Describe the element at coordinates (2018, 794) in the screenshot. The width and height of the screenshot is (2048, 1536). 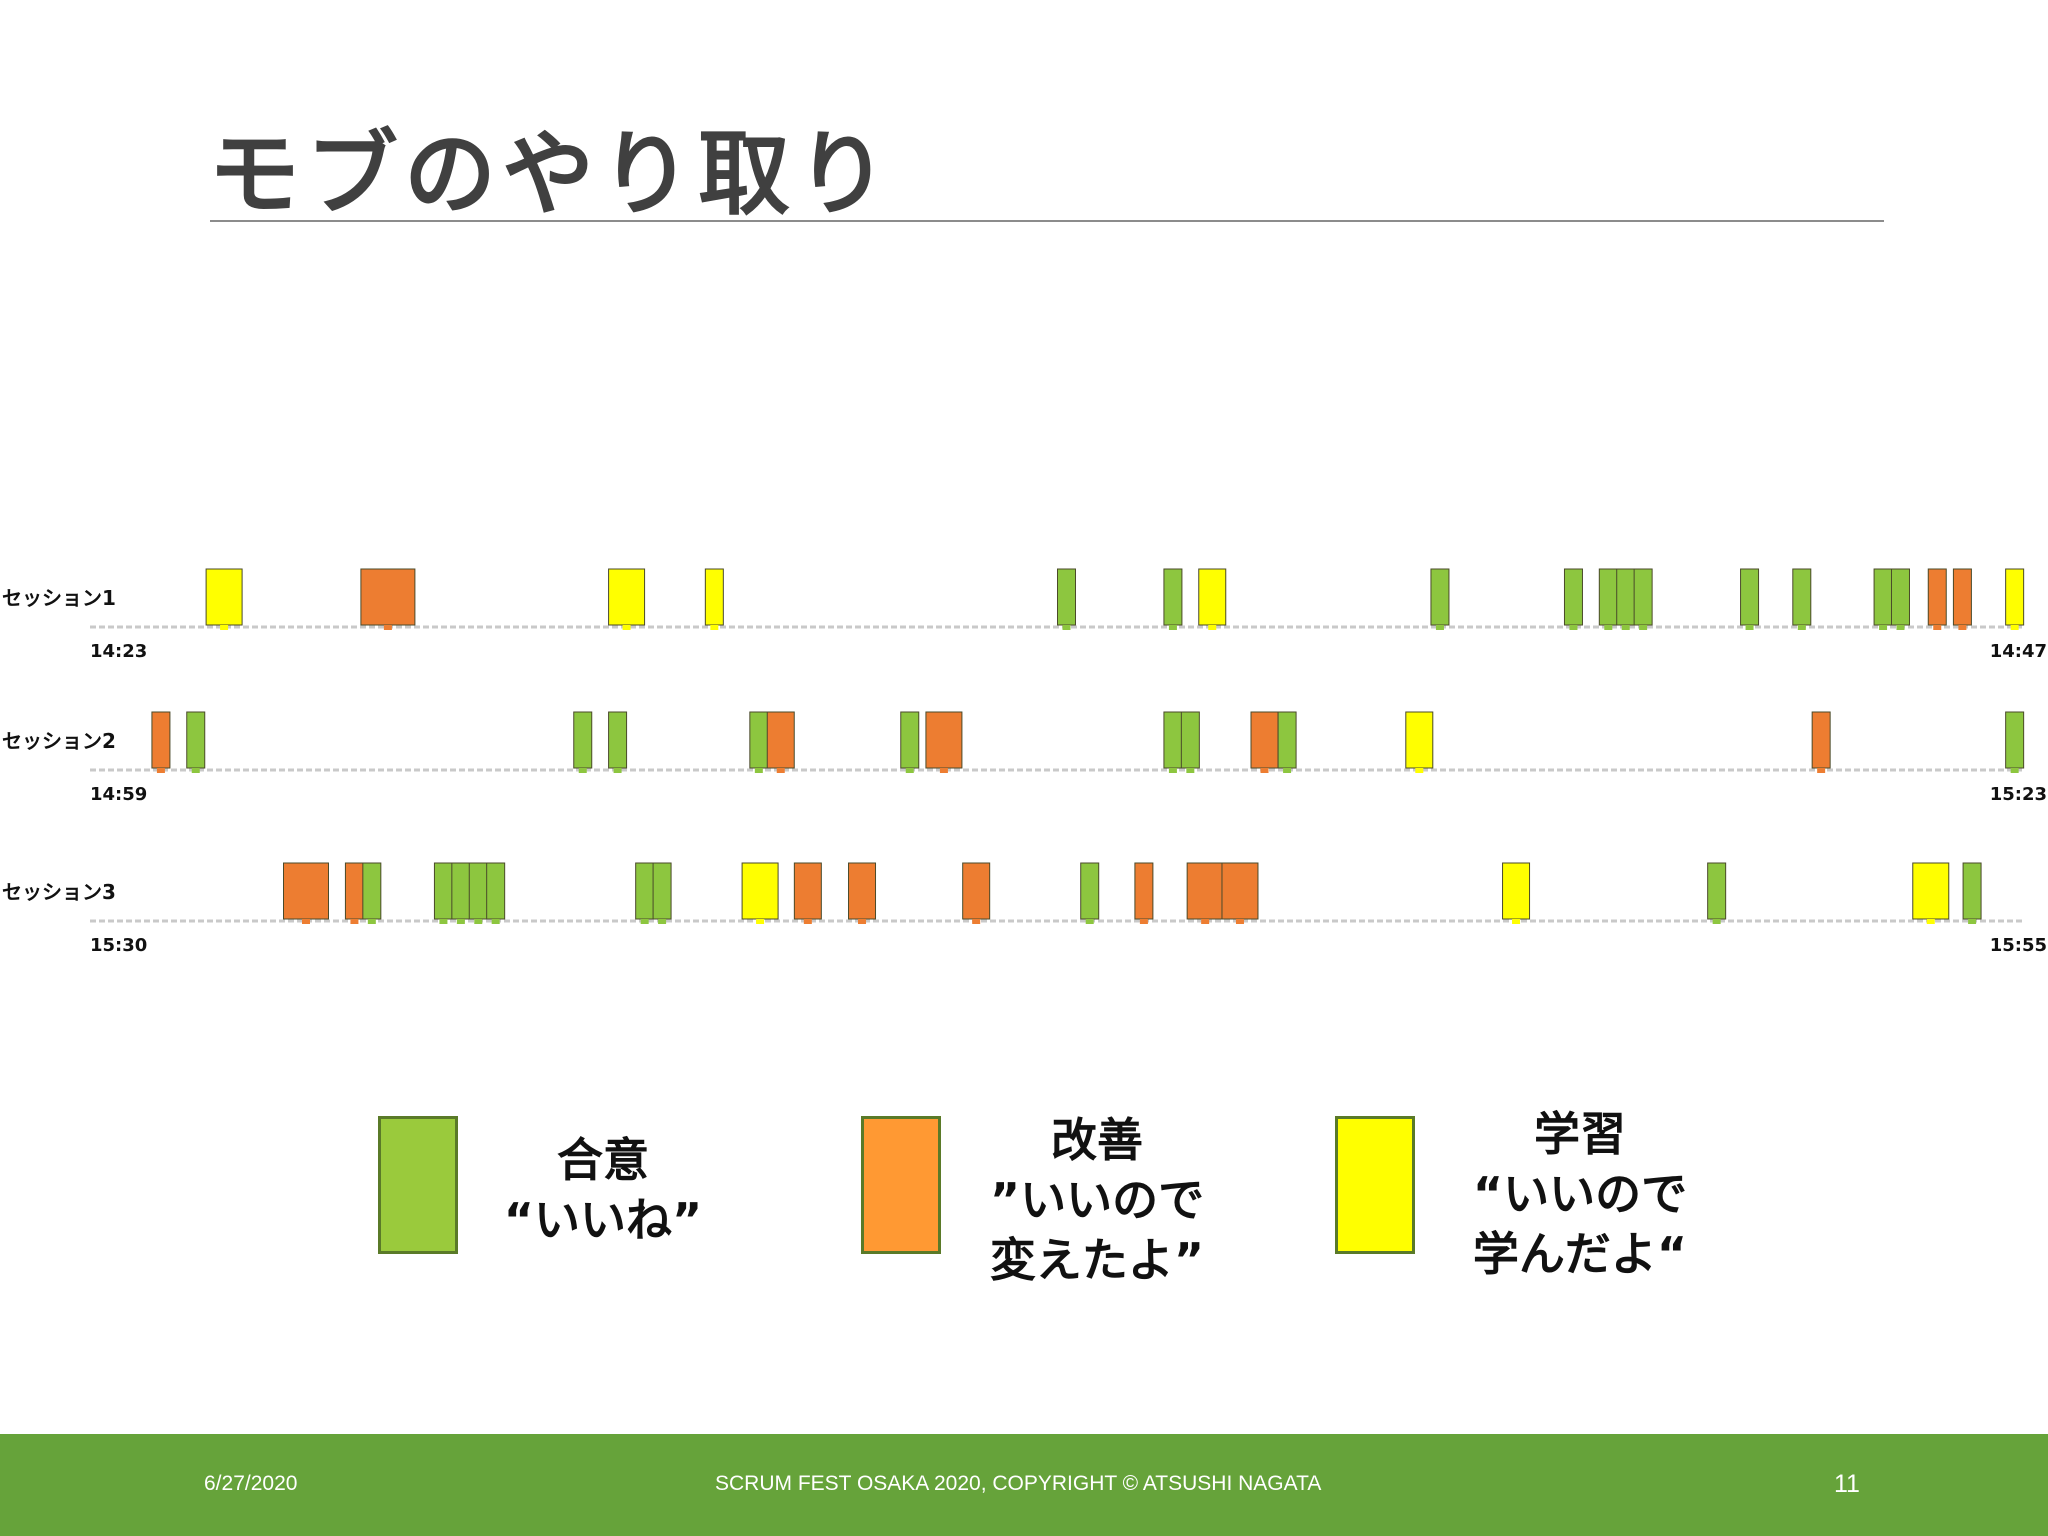
I see `session-end-time: 15:23` at that location.